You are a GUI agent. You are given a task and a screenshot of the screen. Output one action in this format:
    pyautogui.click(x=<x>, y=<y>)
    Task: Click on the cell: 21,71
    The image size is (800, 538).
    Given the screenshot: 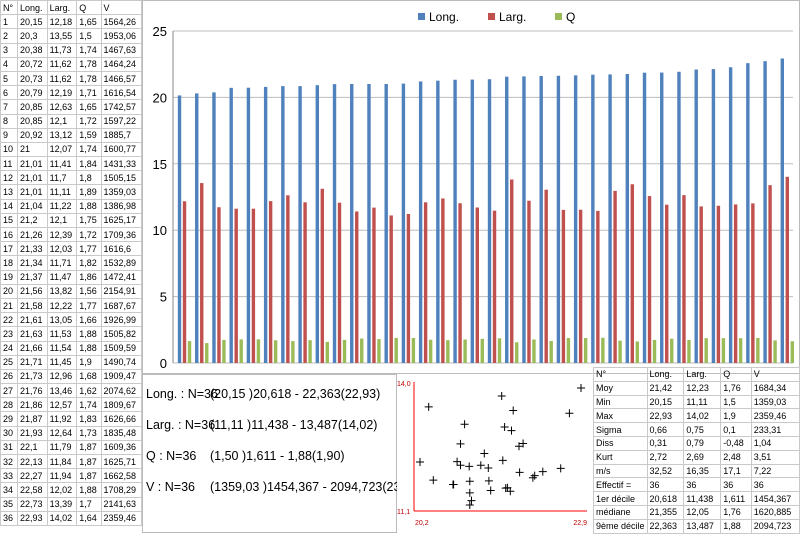 What is the action you would take?
    pyautogui.click(x=32, y=362)
    